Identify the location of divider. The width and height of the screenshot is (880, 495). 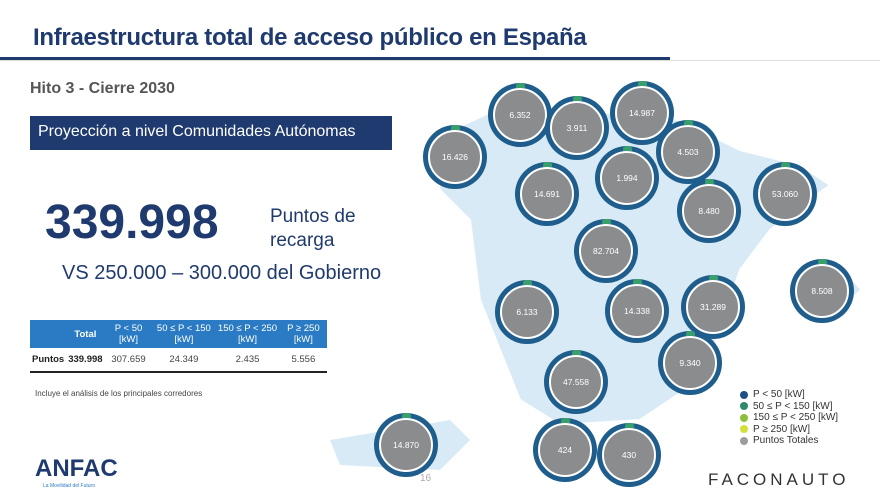
(440, 60).